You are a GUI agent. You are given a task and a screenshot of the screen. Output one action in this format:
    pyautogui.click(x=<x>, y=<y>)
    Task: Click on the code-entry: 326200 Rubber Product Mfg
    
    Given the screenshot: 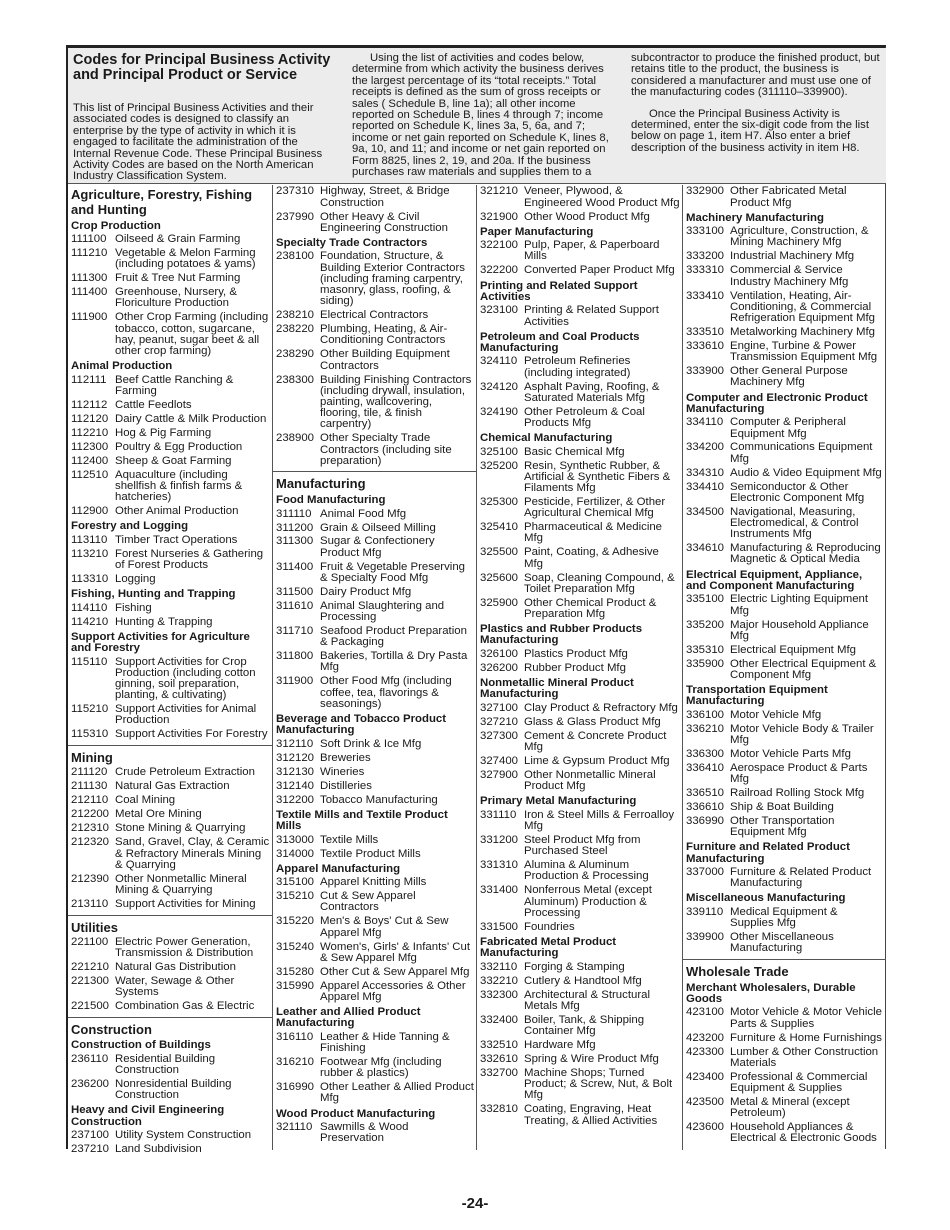 What is the action you would take?
    pyautogui.click(x=579, y=669)
    